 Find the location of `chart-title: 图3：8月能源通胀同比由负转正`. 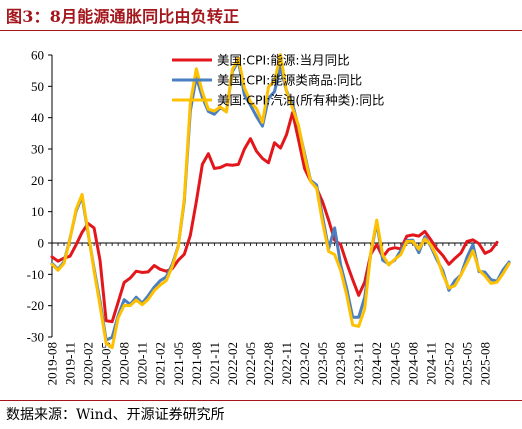

chart-title: 图3：8月能源通胀同比由负转正 is located at coordinates (123, 16).